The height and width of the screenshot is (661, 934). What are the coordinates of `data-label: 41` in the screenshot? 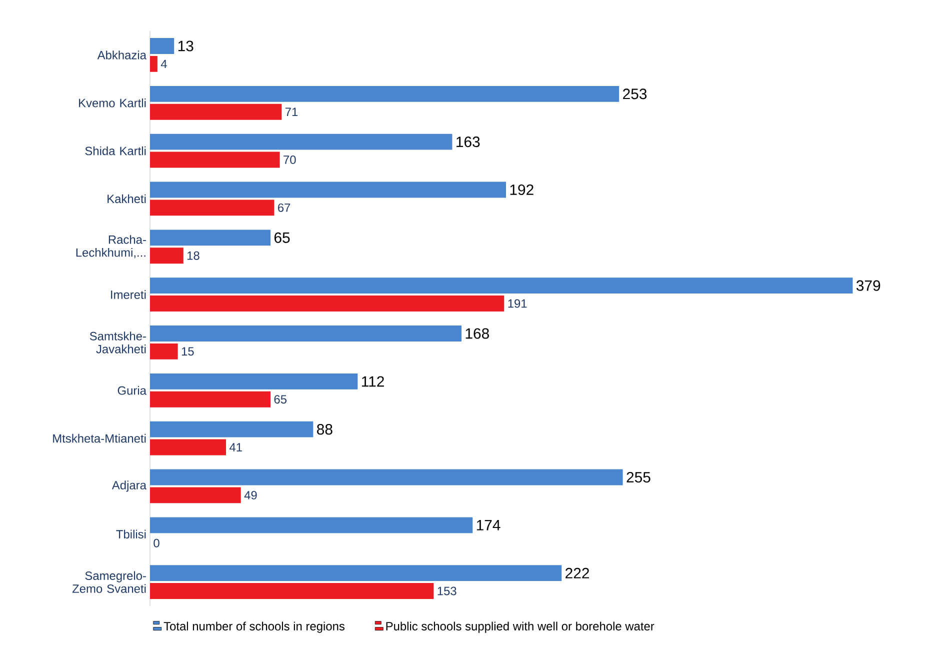 It's located at (236, 447).